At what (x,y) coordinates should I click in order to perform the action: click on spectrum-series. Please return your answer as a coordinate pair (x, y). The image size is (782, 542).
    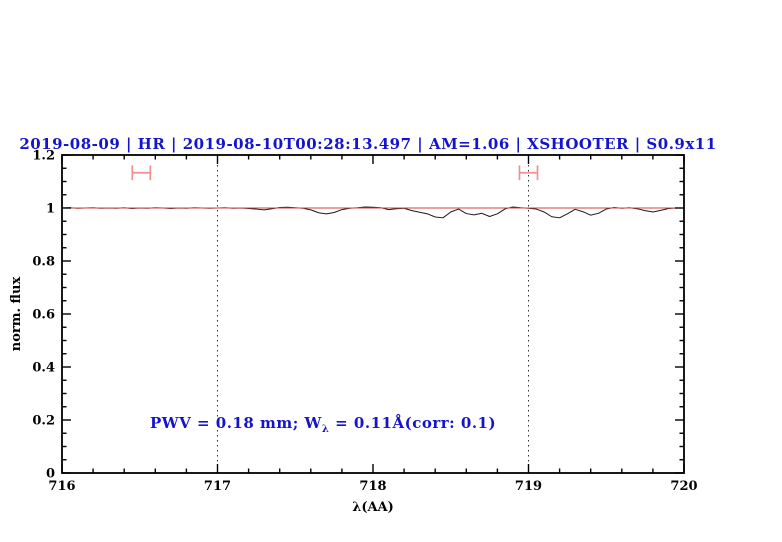
    Looking at the image, I should click on (372, 212).